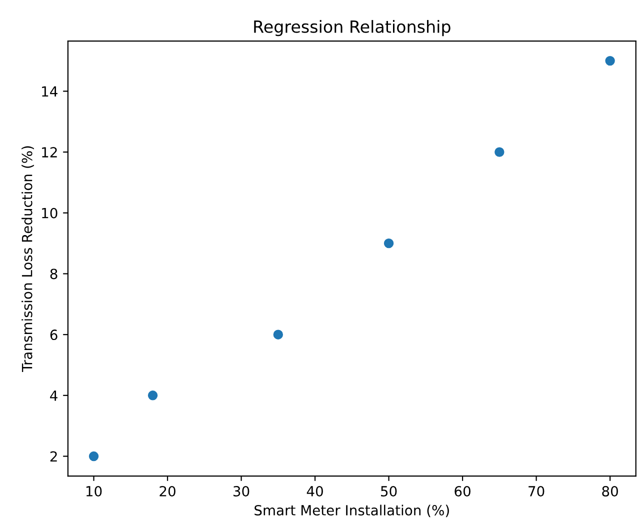  What do you see at coordinates (54, 335) in the screenshot?
I see `y-tick-label: 6` at bounding box center [54, 335].